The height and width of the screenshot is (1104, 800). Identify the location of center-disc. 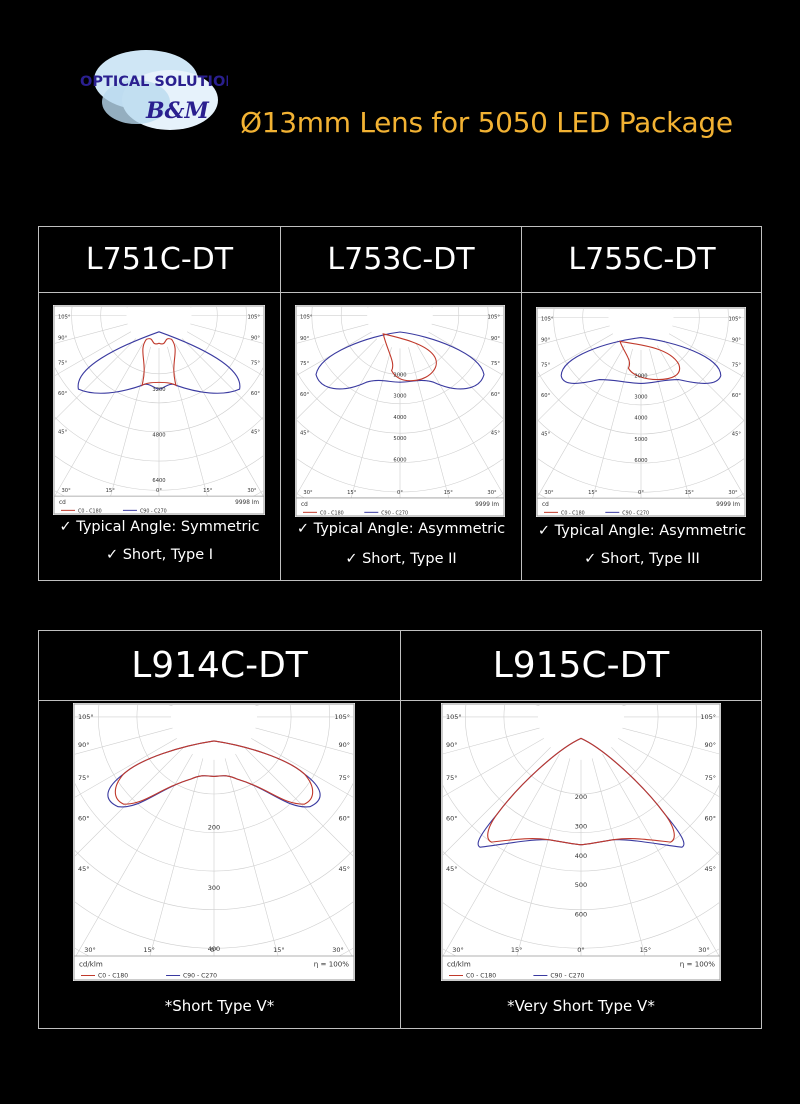
(159, 327).